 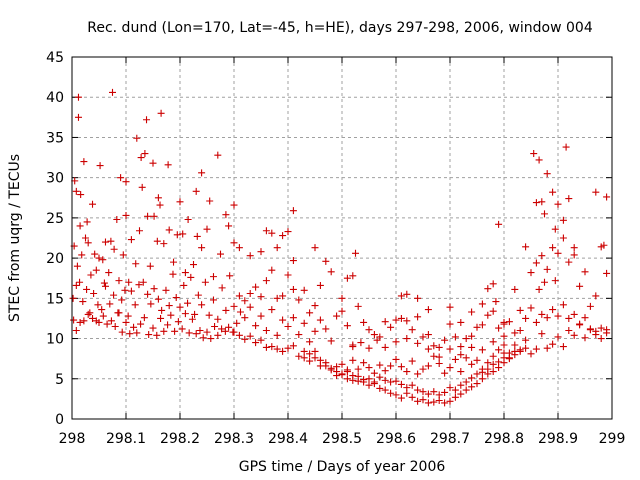 What do you see at coordinates (234, 439) in the screenshot?
I see `x-tick-label: 298.3` at bounding box center [234, 439].